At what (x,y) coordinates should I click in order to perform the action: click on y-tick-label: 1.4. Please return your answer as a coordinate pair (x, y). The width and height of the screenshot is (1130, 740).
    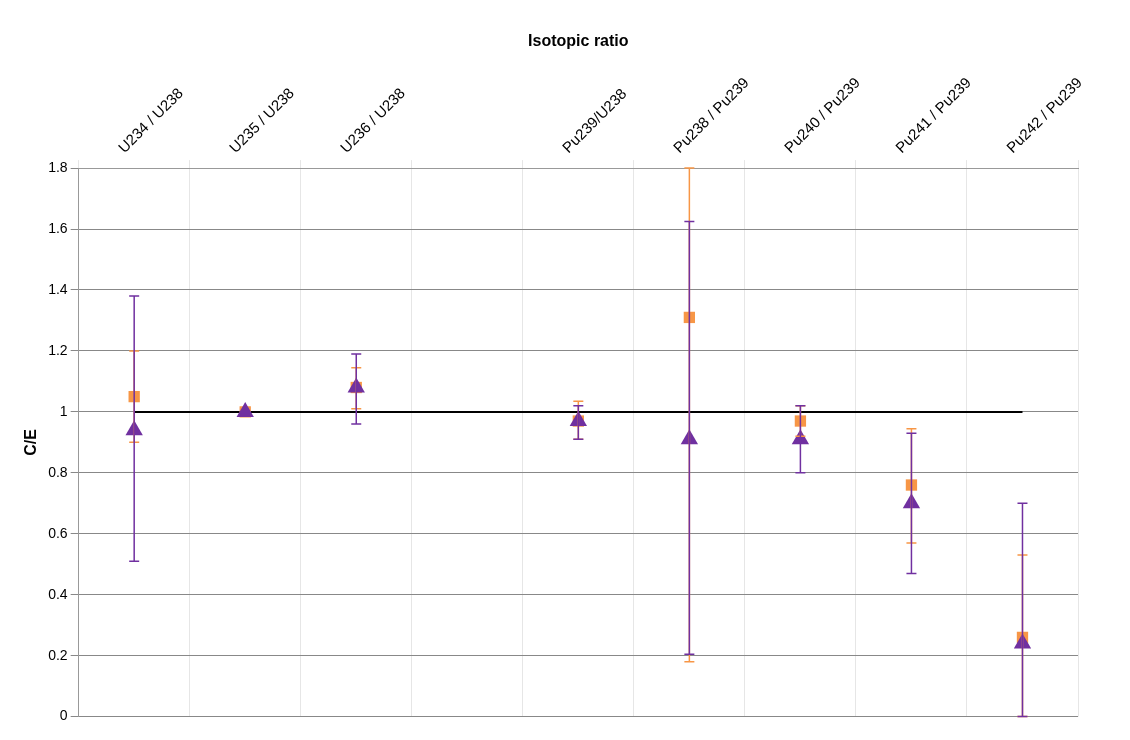
    Looking at the image, I should click on (58, 288).